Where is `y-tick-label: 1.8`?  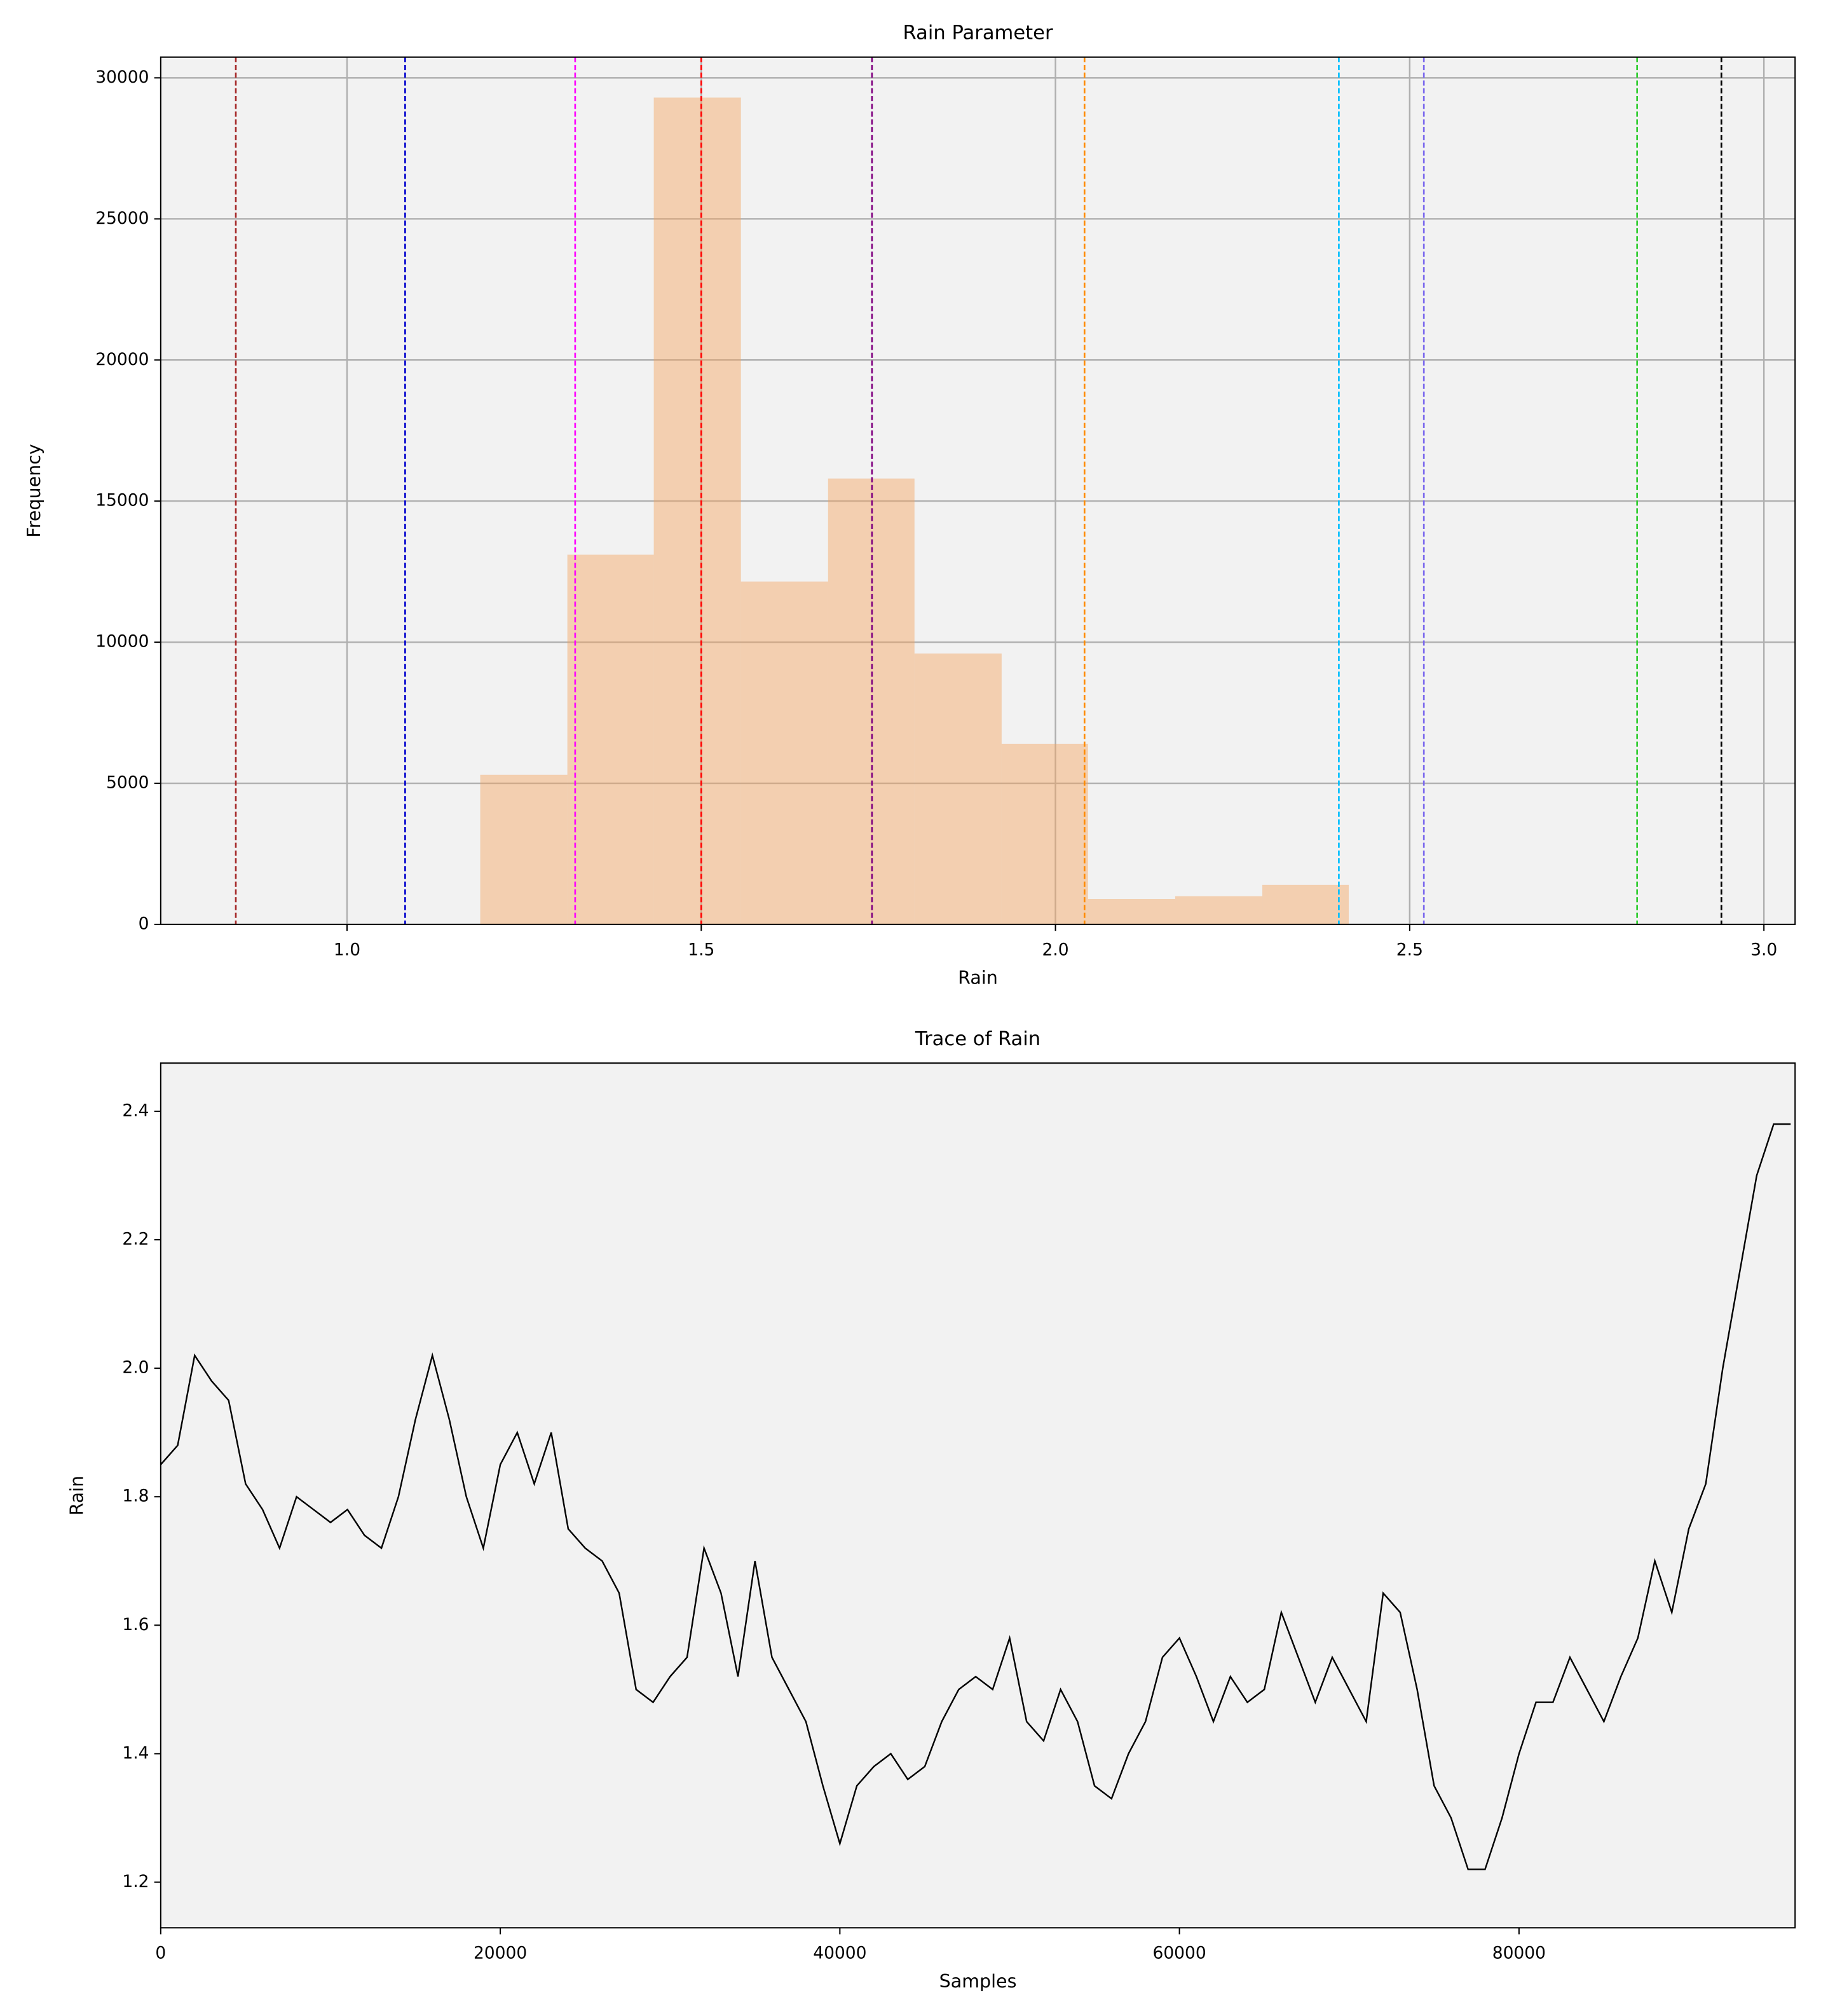
y-tick-label: 1.8 is located at coordinates (135, 1496).